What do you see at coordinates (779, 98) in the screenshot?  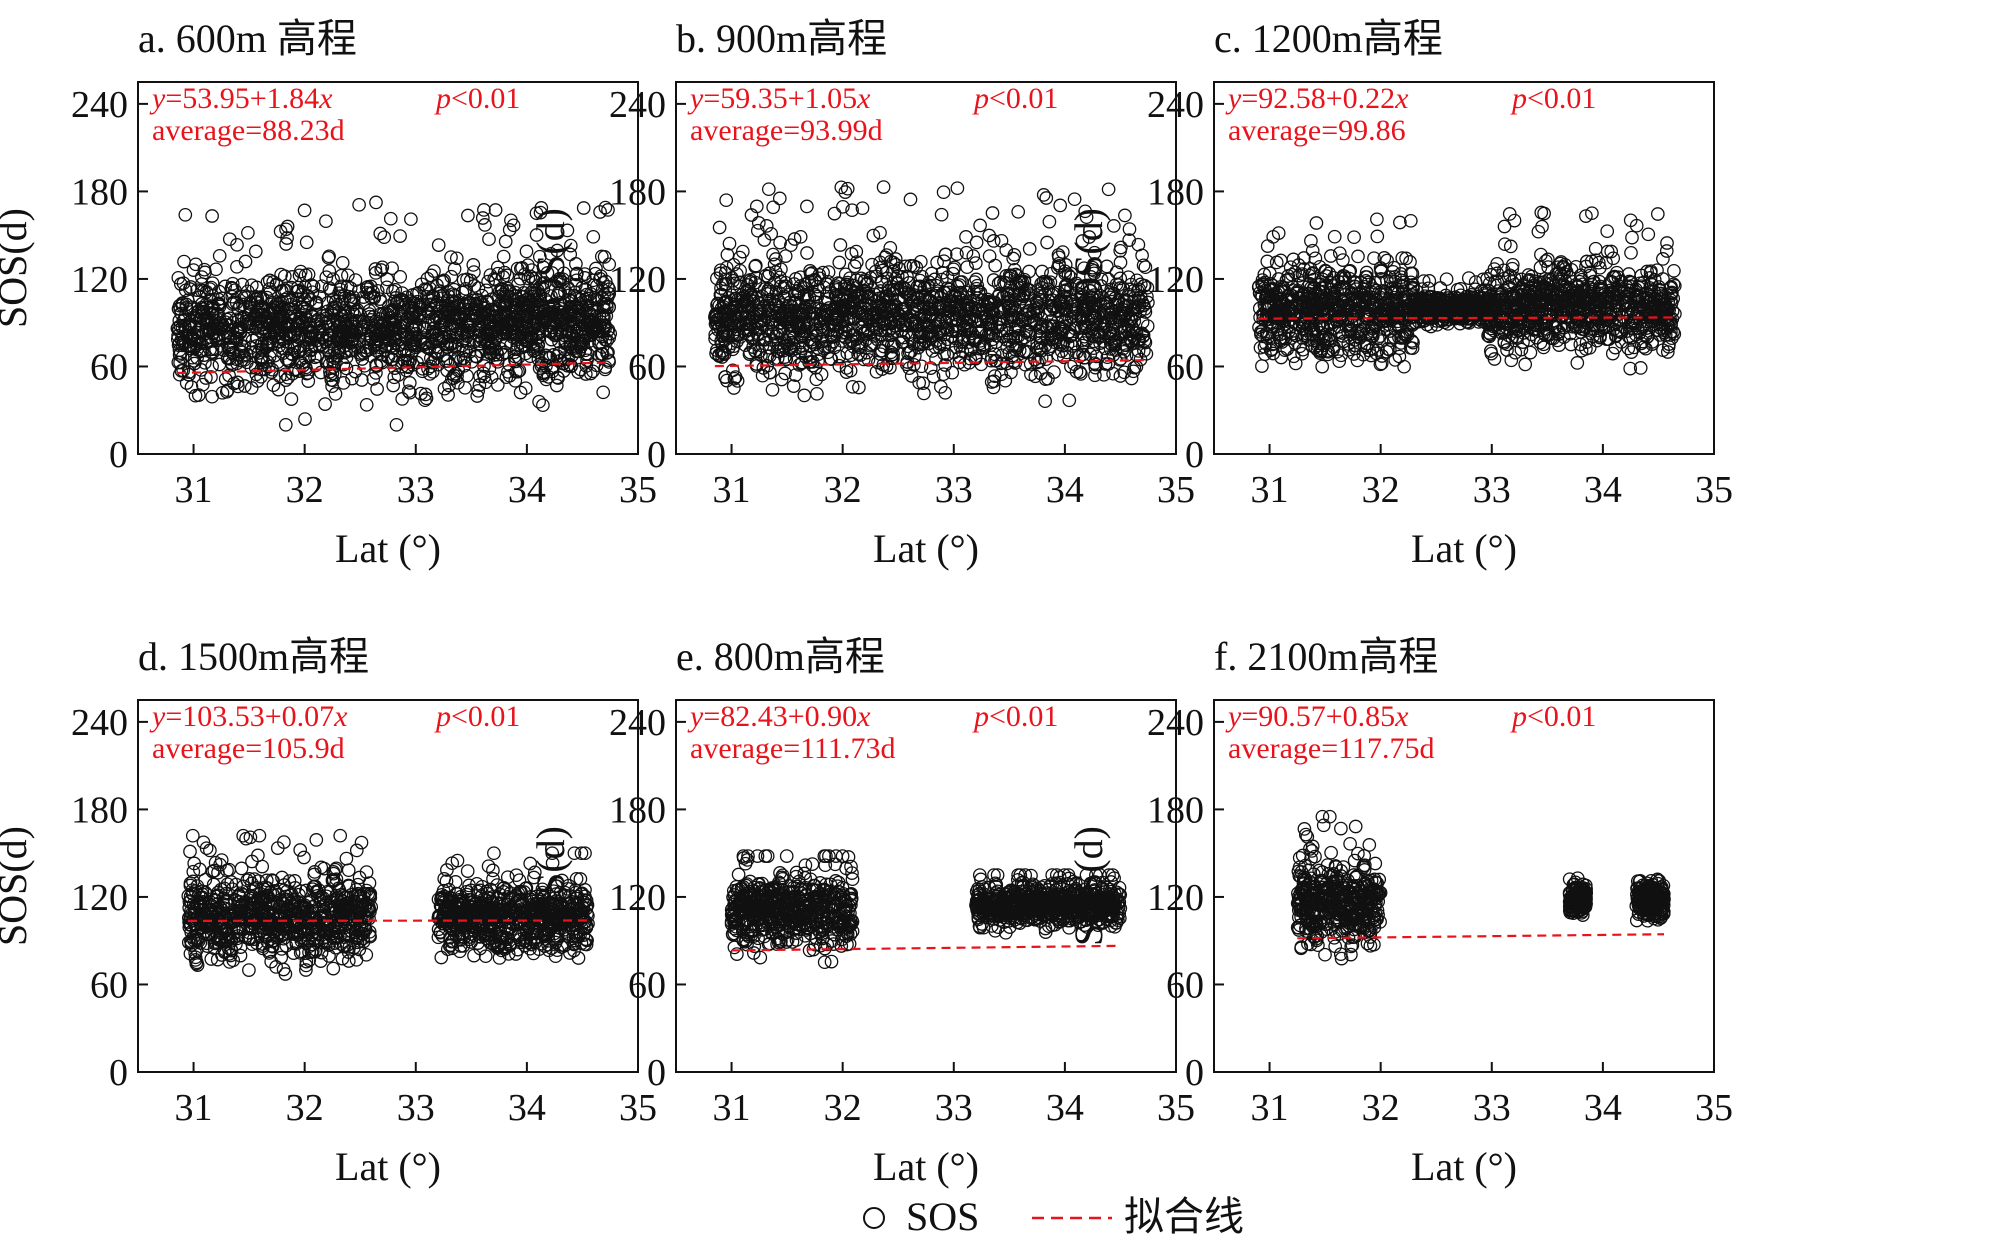 I see `regression-equation: y=59.35+1.05x` at bounding box center [779, 98].